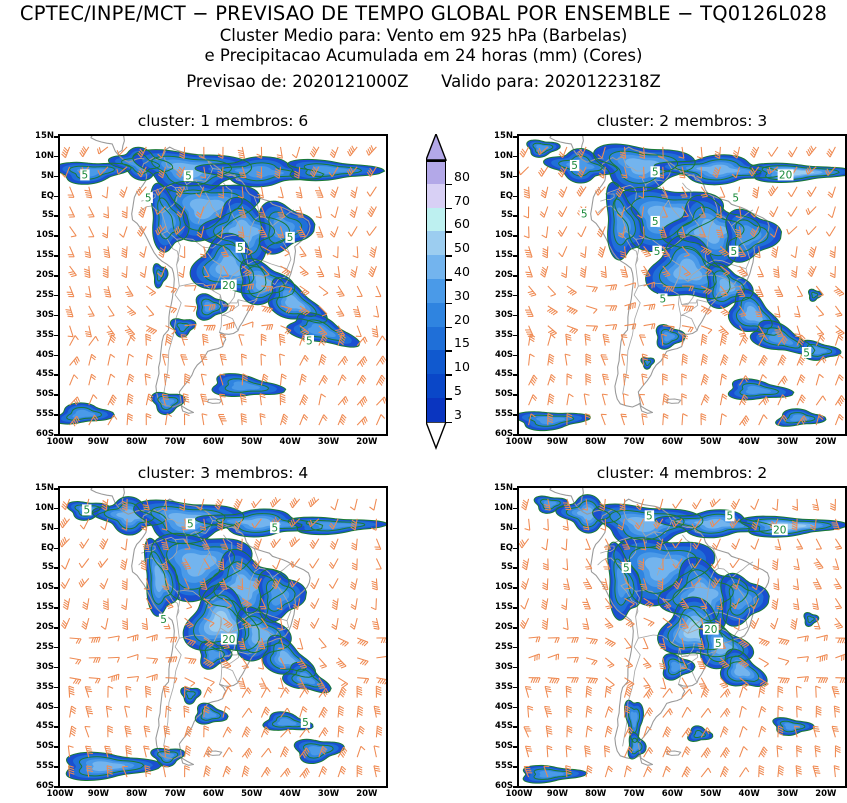 This screenshot has width=847, height=803. What do you see at coordinates (45, 726) in the screenshot?
I see `y-axis-label: 45S` at bounding box center [45, 726].